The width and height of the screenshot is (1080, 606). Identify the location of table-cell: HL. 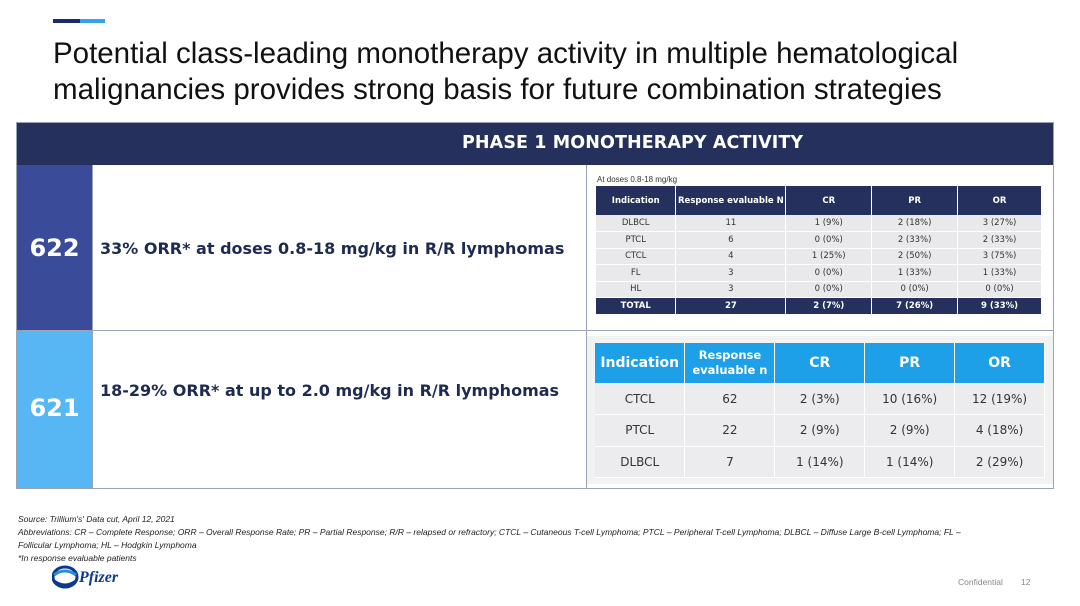
(636, 289).